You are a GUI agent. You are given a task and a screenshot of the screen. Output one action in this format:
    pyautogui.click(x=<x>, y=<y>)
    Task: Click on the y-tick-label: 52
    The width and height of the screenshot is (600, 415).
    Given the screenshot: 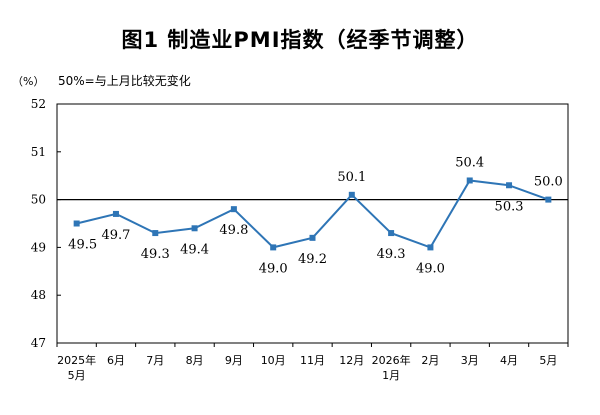 What is the action you would take?
    pyautogui.click(x=38, y=104)
    